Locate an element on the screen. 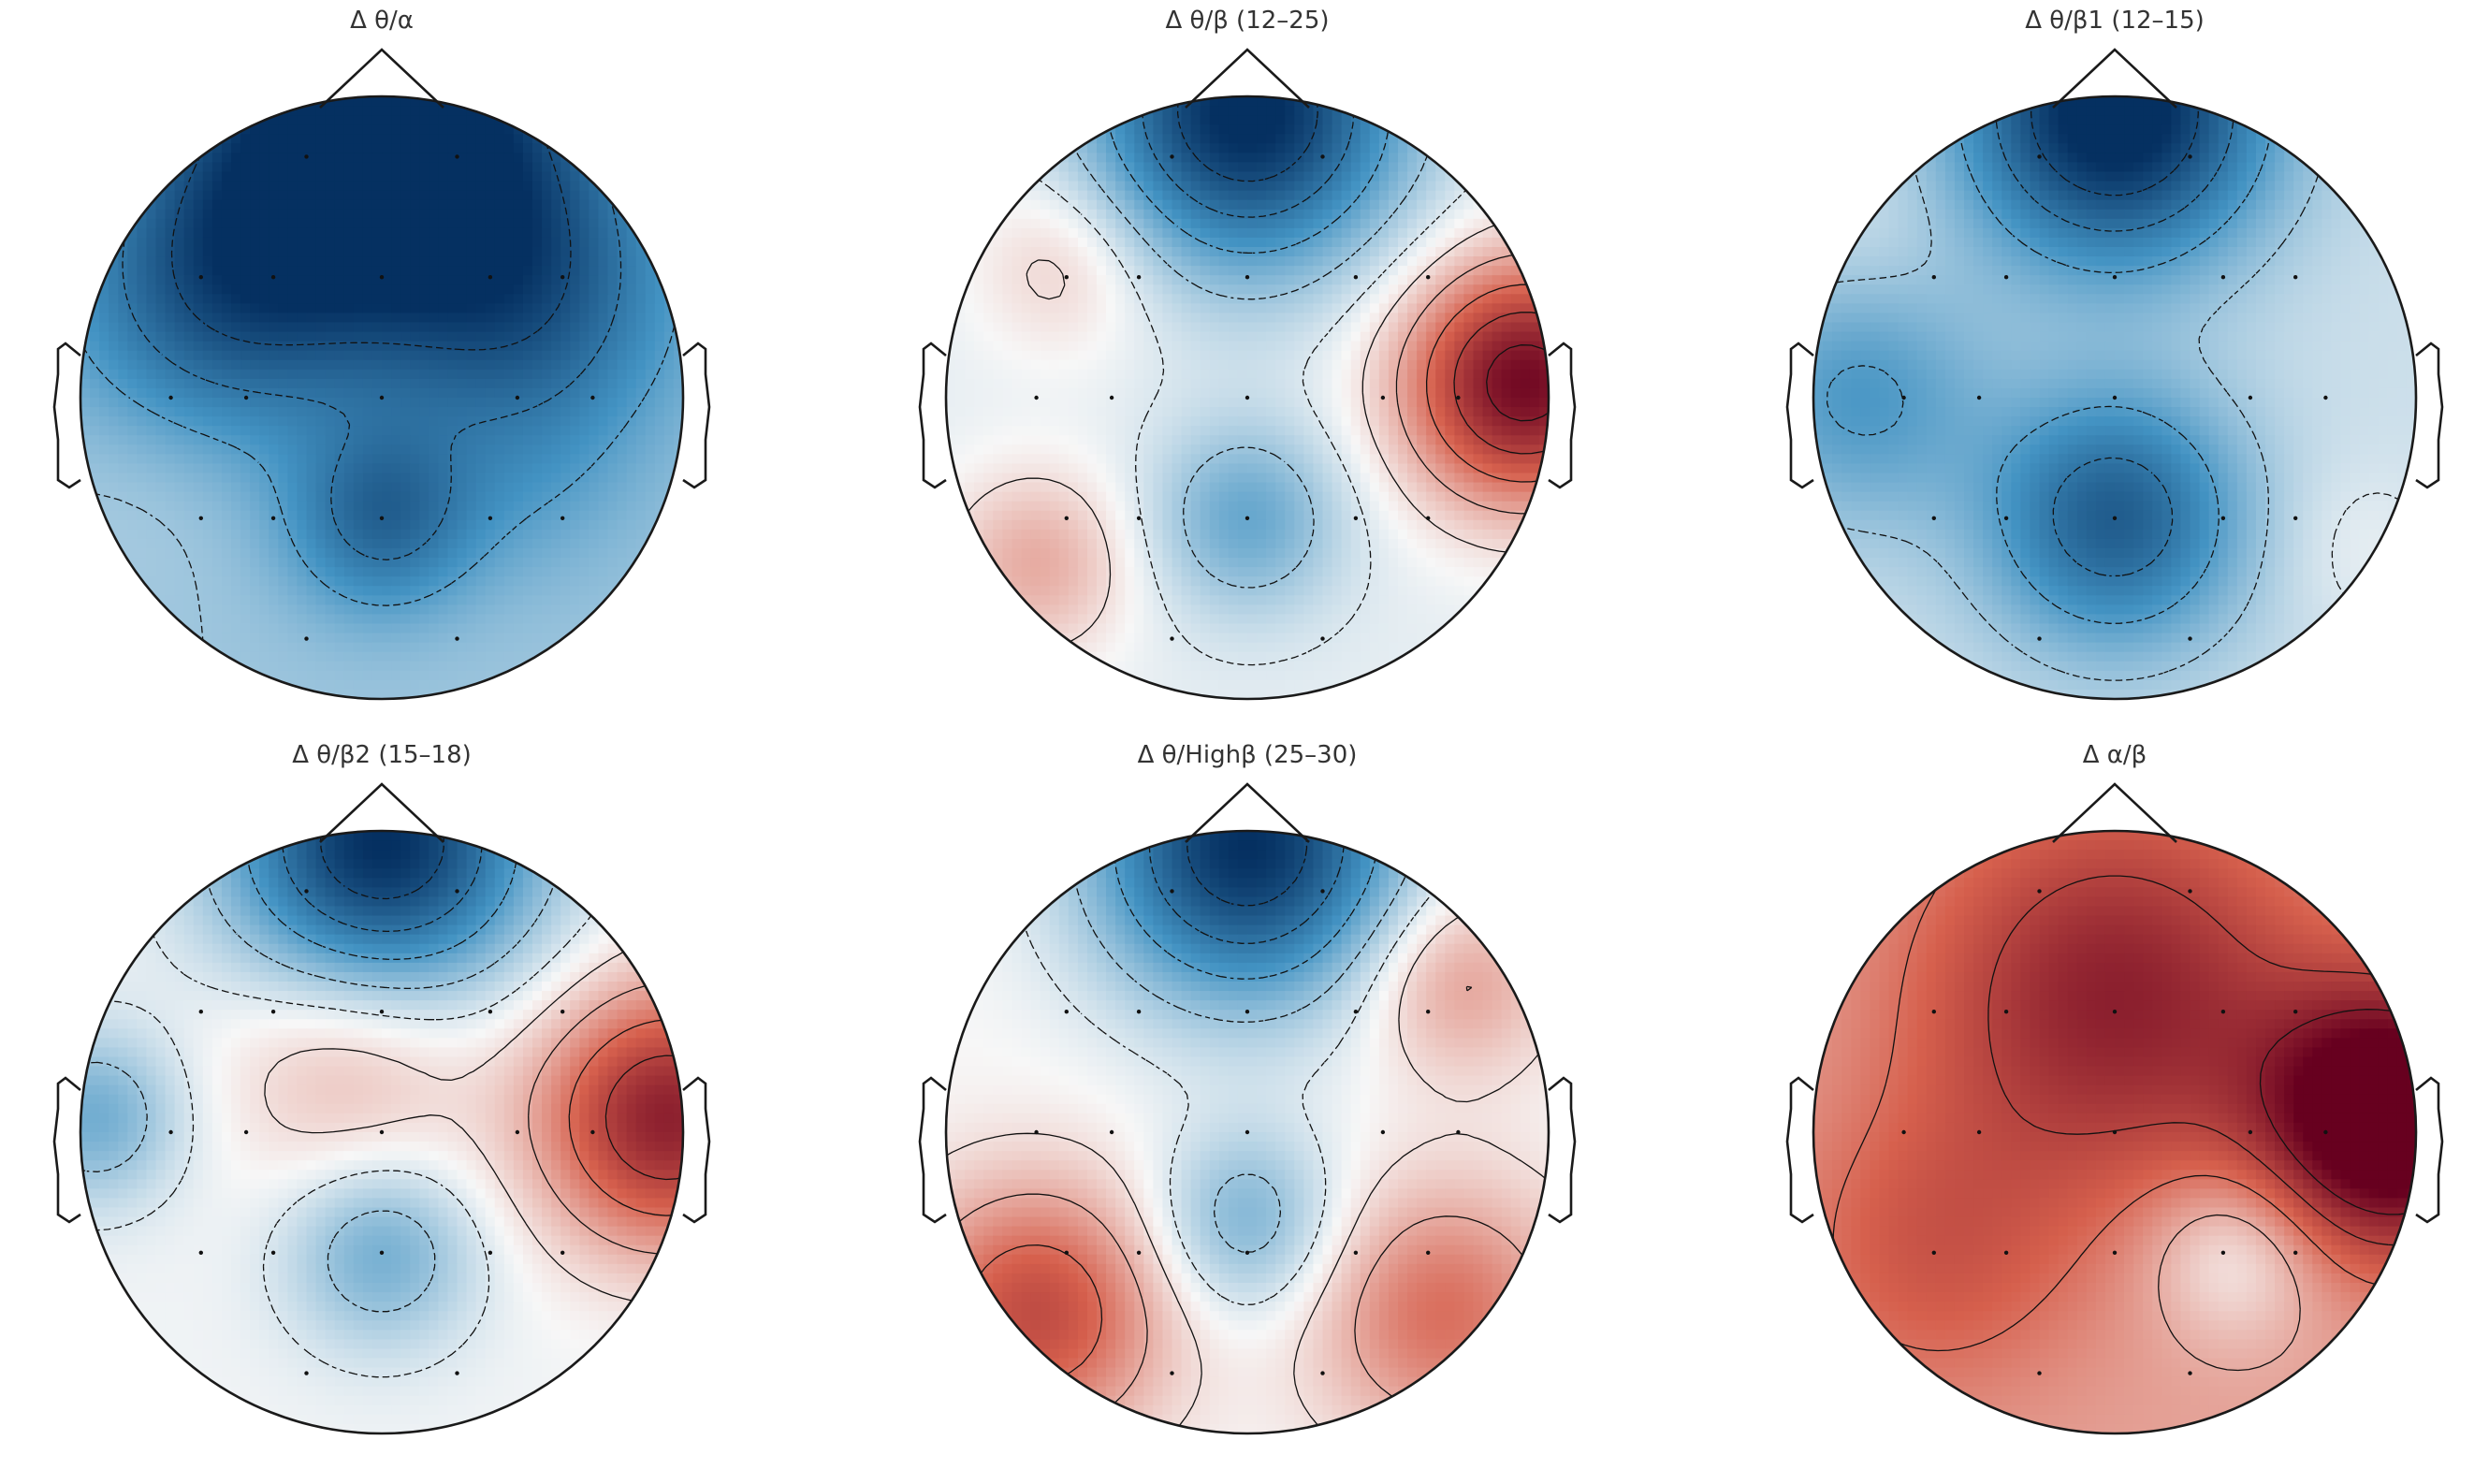  sensor-dot is located at coordinates (382, 397).